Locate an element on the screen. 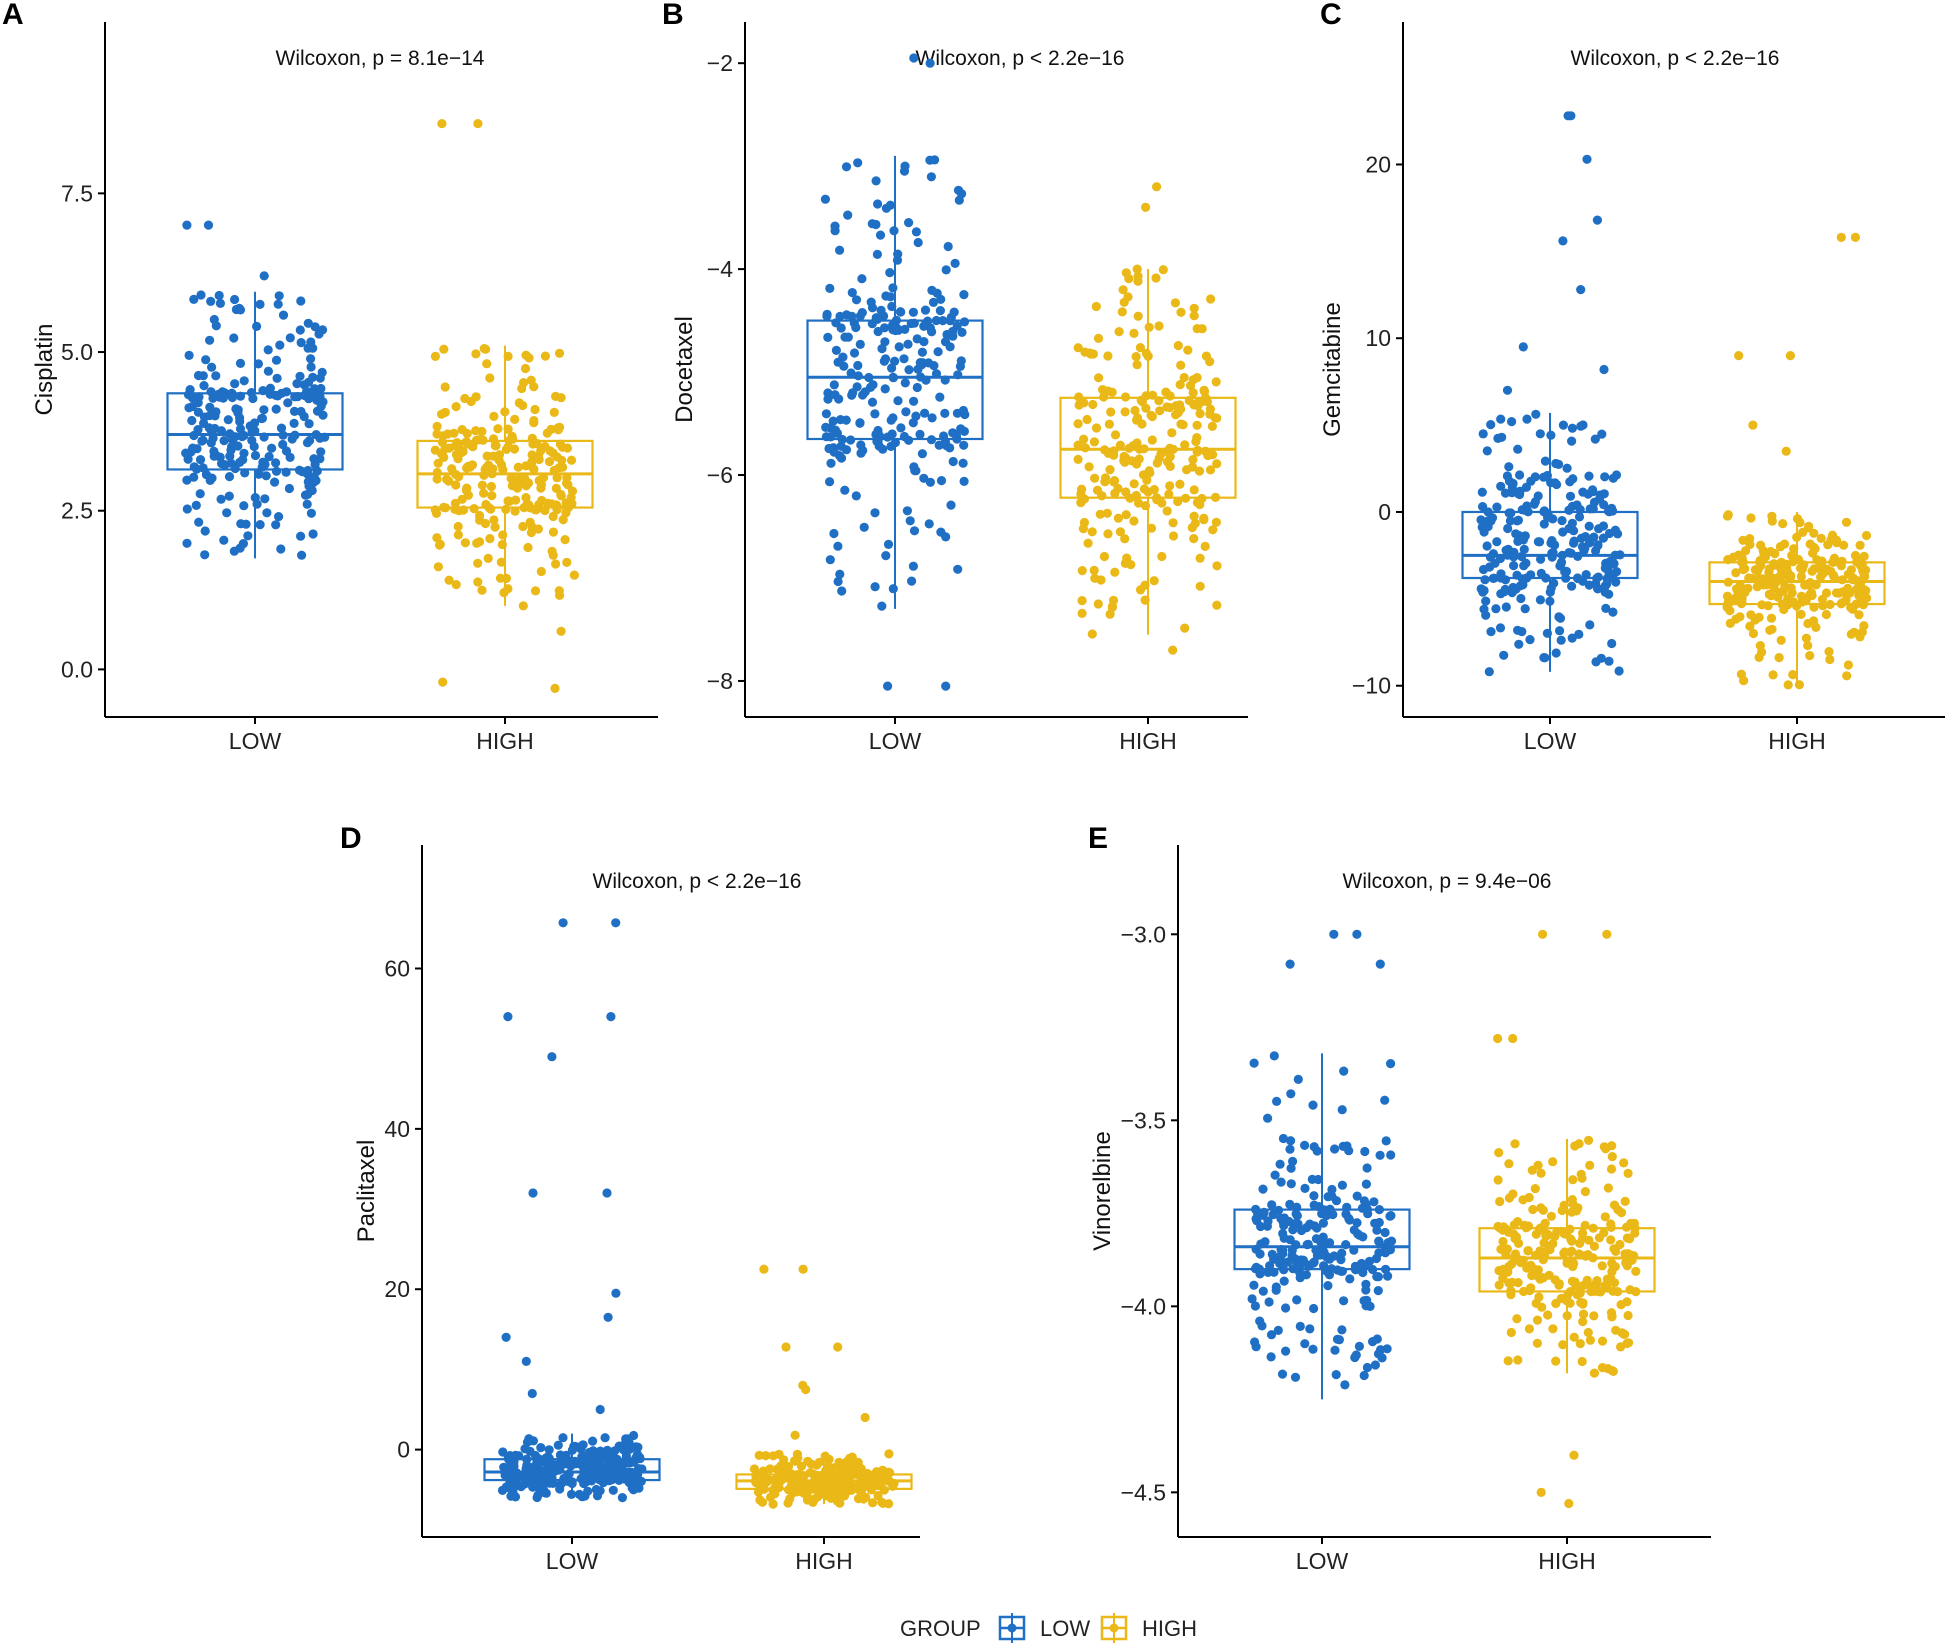  series-high: HIGH is located at coordinates (1797, 493).